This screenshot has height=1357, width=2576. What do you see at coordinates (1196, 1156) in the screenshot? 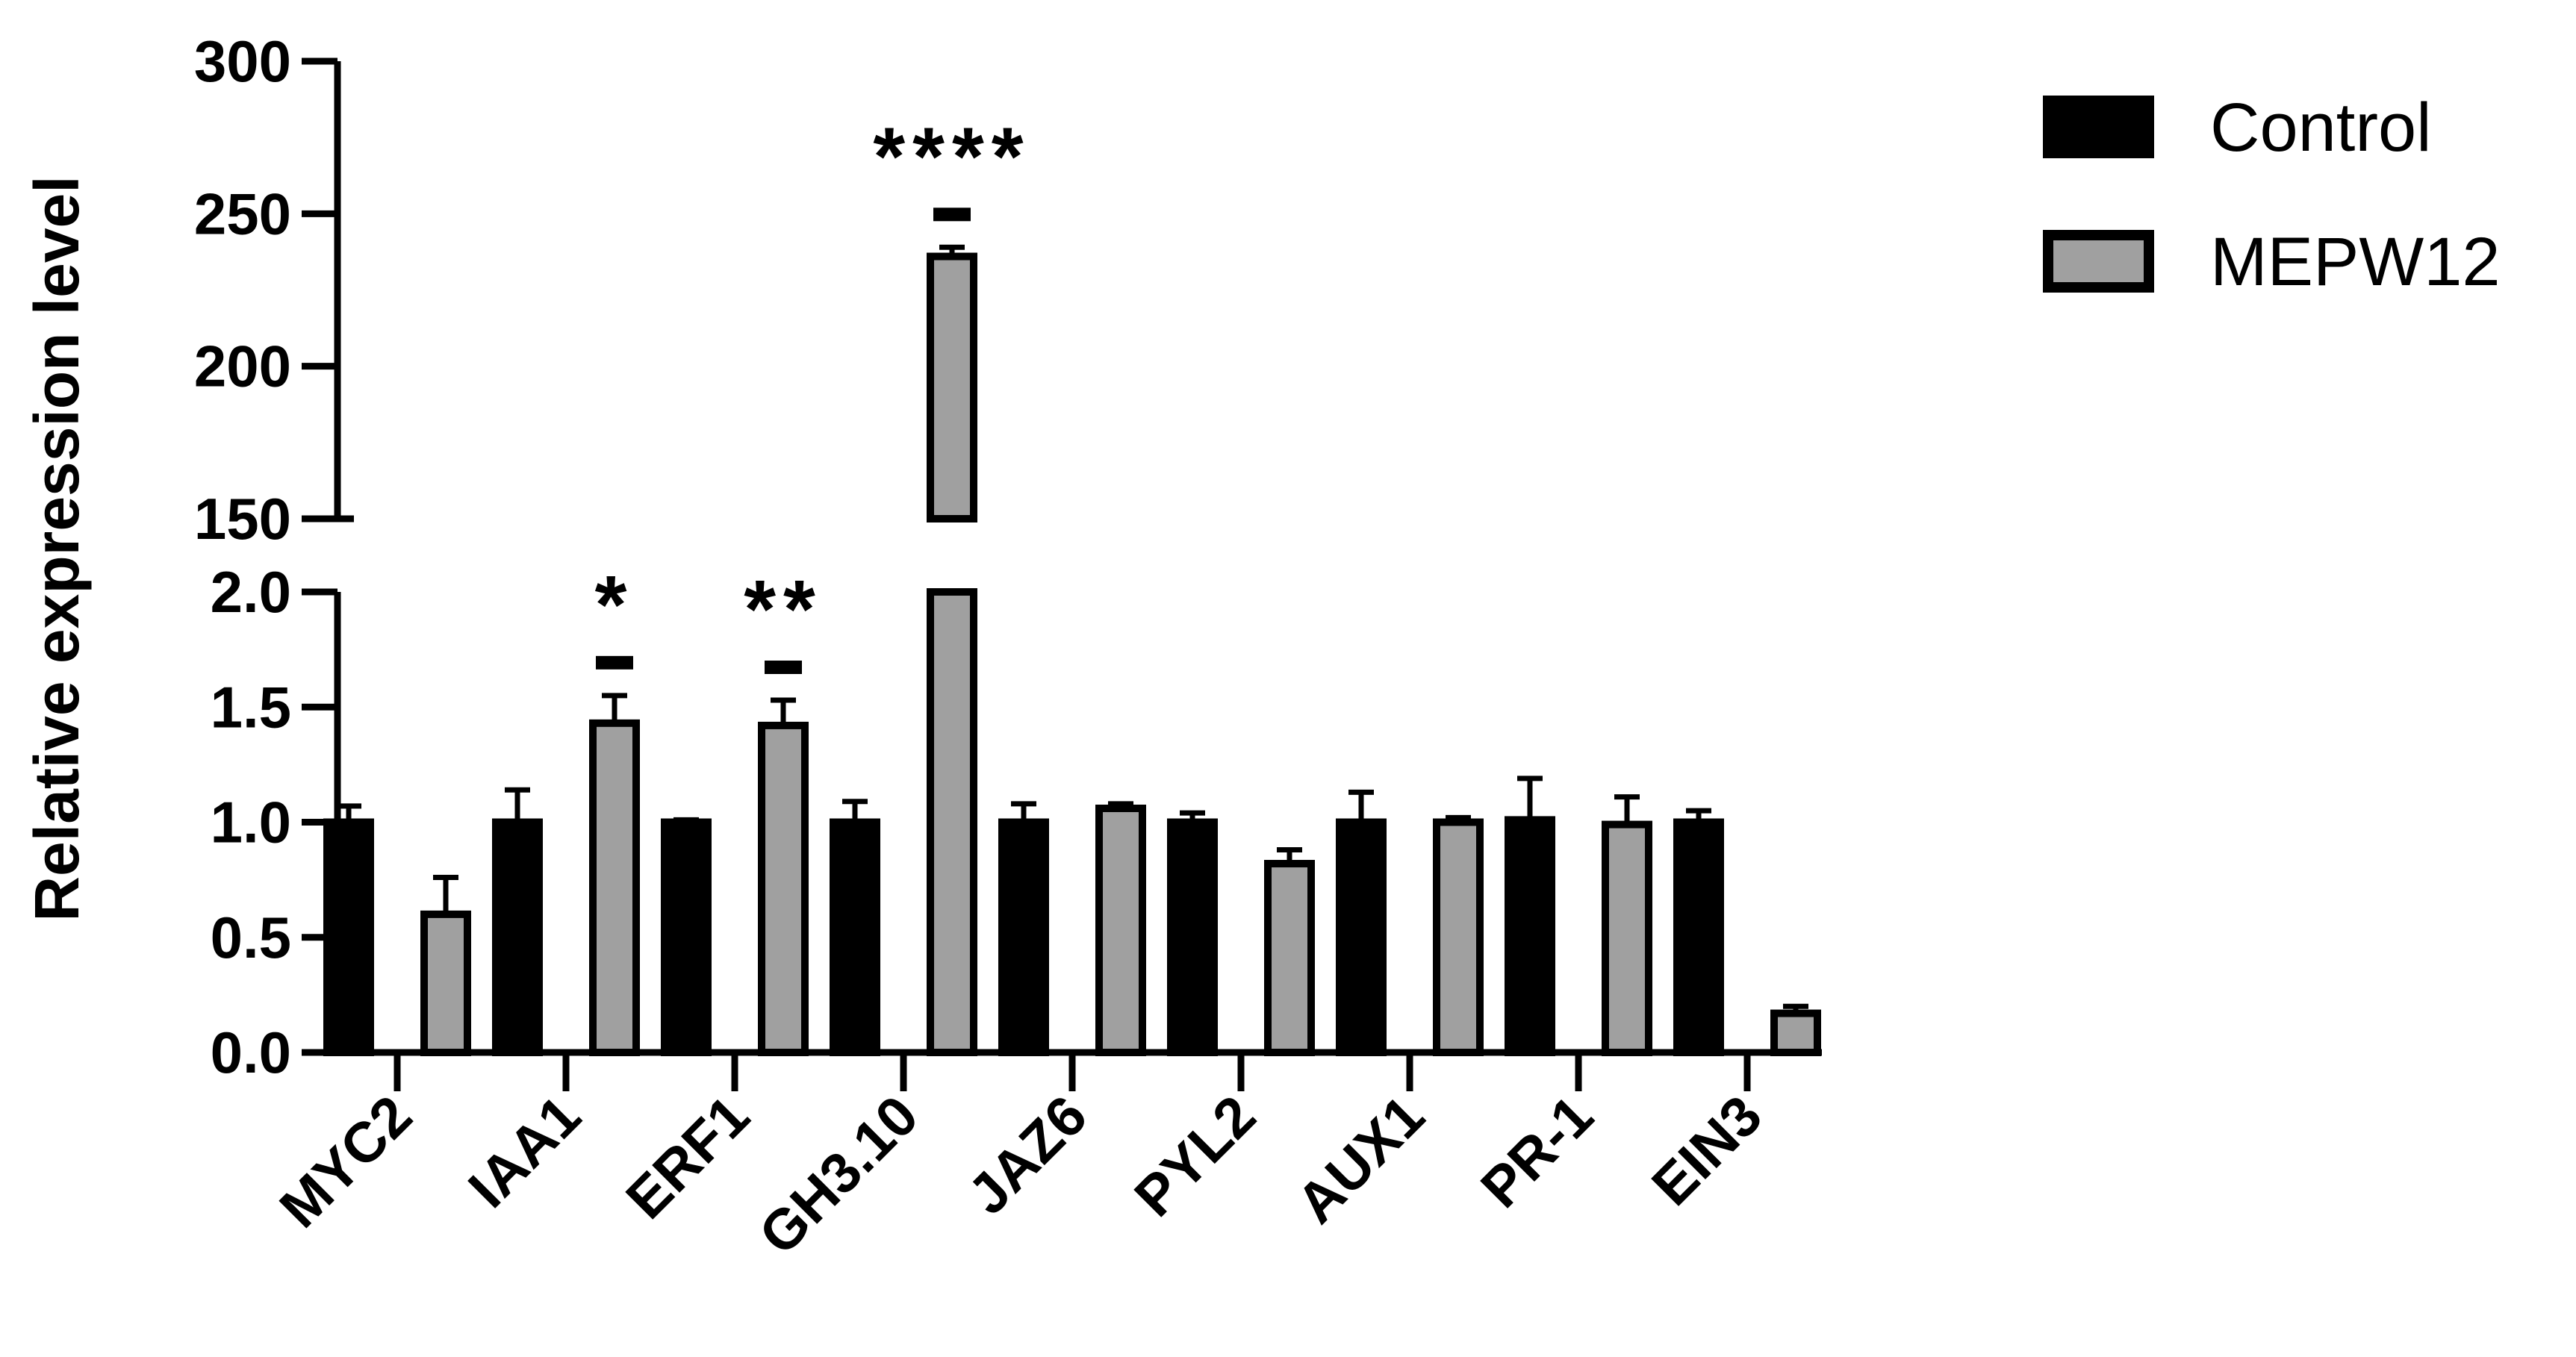
I see `x-tick-label: PYL2` at bounding box center [1196, 1156].